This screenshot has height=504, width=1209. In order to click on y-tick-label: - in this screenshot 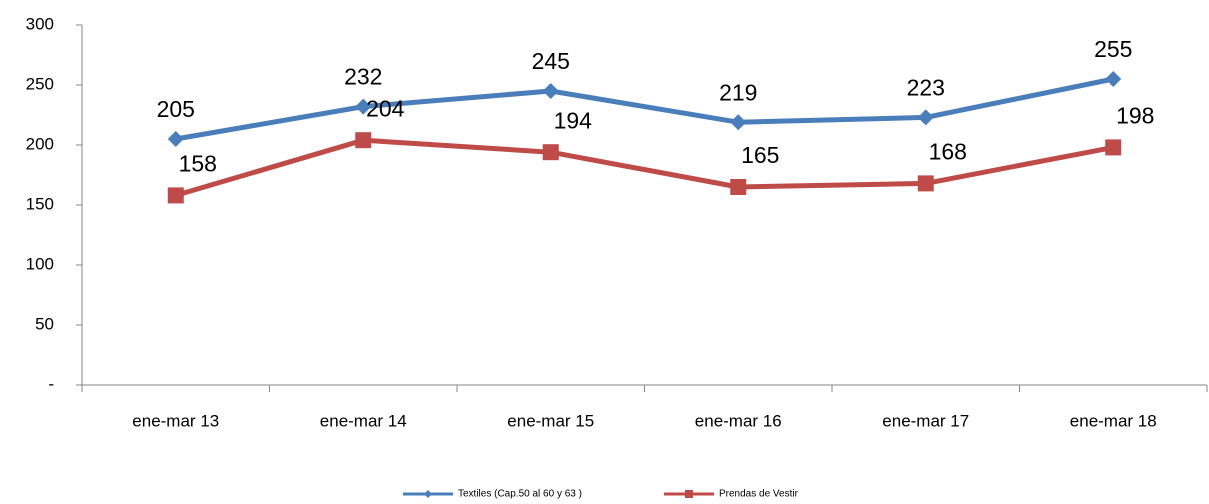, I will do `click(51, 383)`.